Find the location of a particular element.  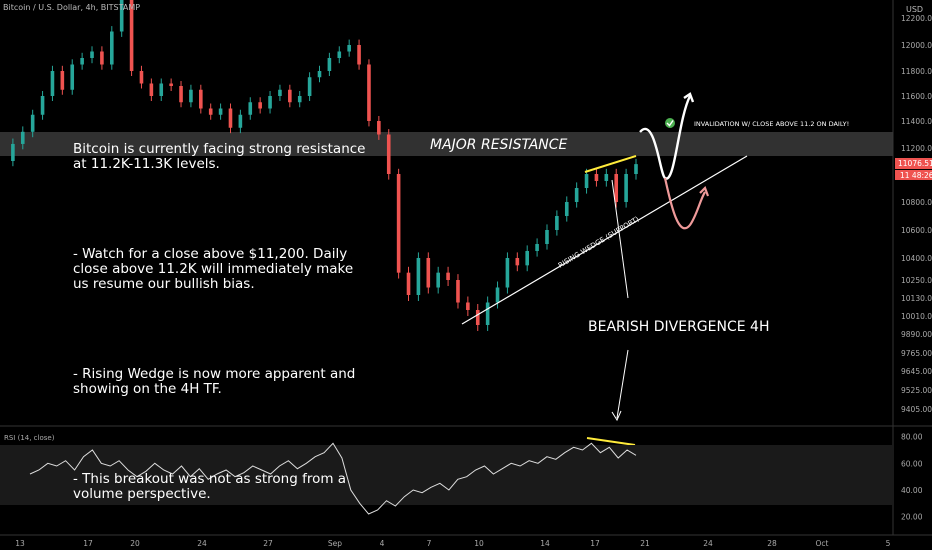

rsi-tick-label: 60.00 is located at coordinates (912, 463).